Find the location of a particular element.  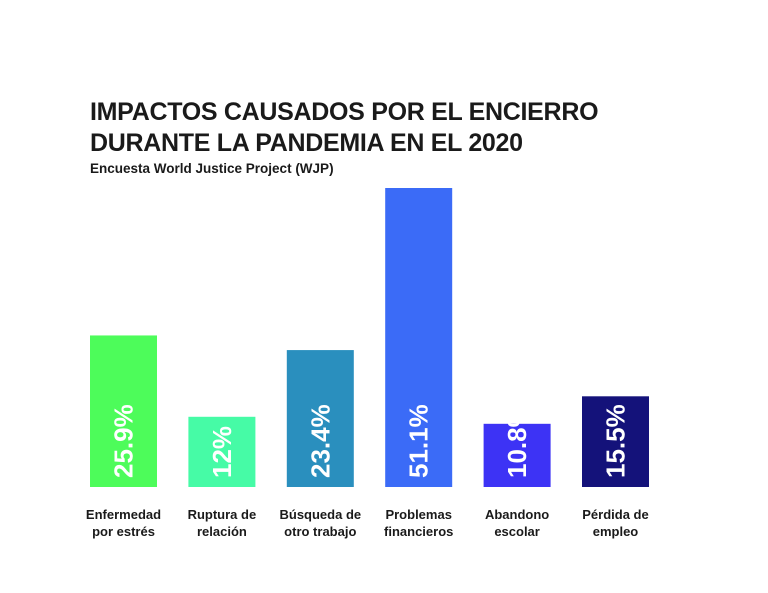

category-label-3-1: financieros is located at coordinates (418, 531).